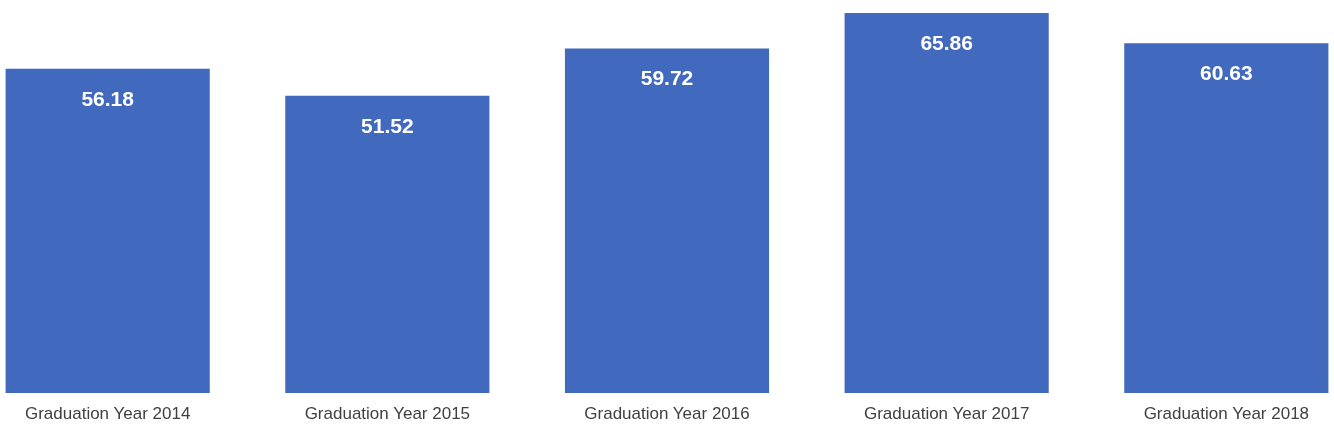 This screenshot has height=436, width=1334. Describe the element at coordinates (667, 78) in the screenshot. I see `data-label: 59.72` at that location.